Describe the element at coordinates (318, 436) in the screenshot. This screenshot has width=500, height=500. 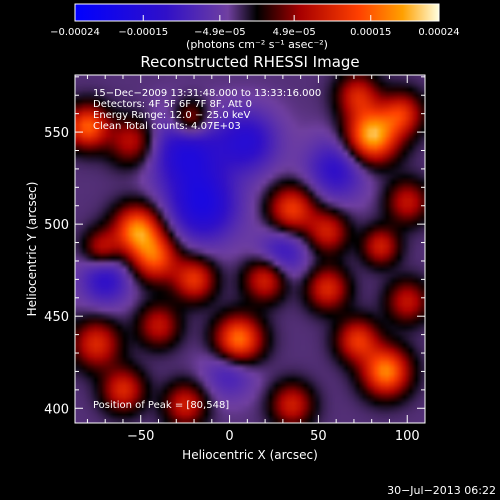
I see `x-tick-label: 50` at that location.